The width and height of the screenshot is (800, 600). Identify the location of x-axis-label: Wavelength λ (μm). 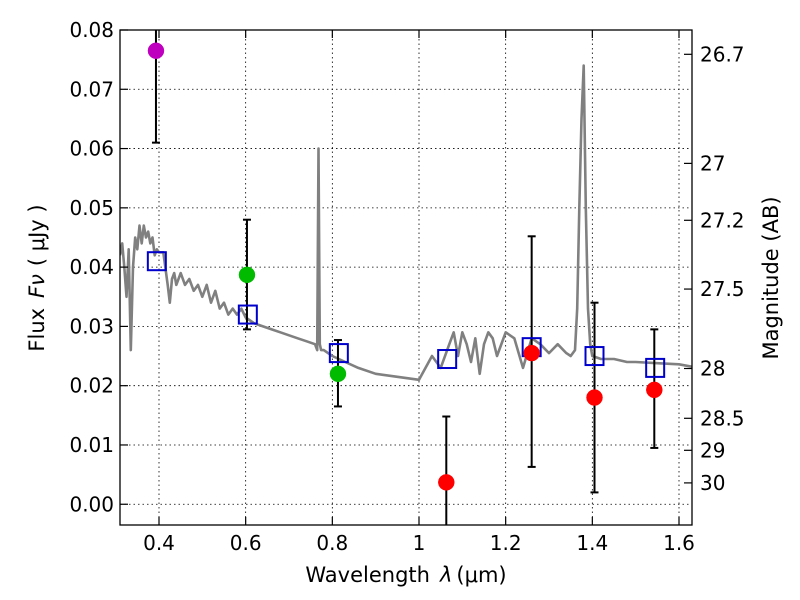
(405, 575).